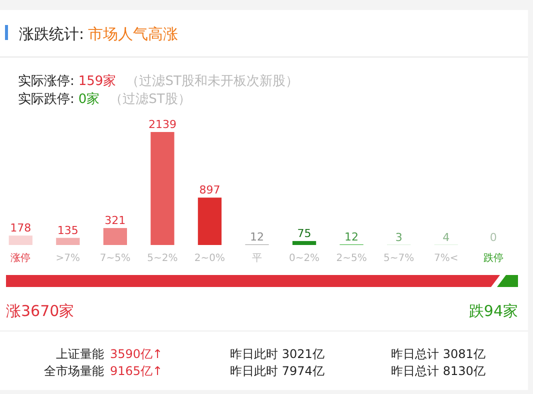  I want to click on data-label: 178, so click(21, 228).